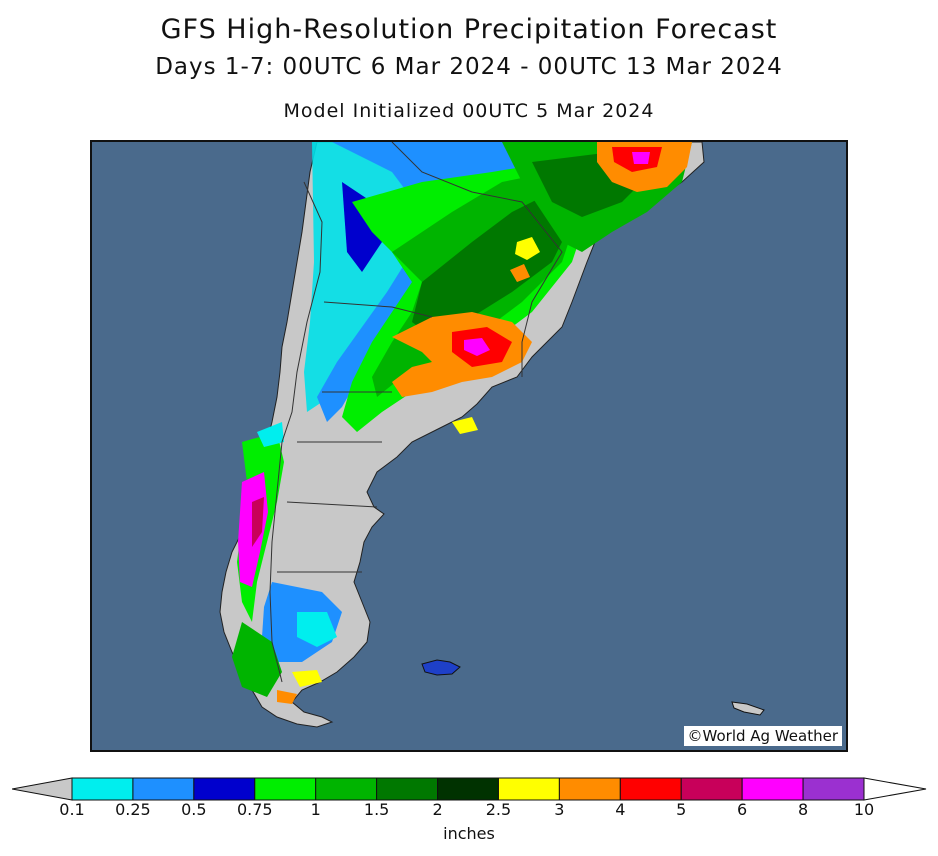 The image size is (938, 856). I want to click on model-init-label: Model Initialized 00UTC 5 Mar 2024, so click(469, 111).